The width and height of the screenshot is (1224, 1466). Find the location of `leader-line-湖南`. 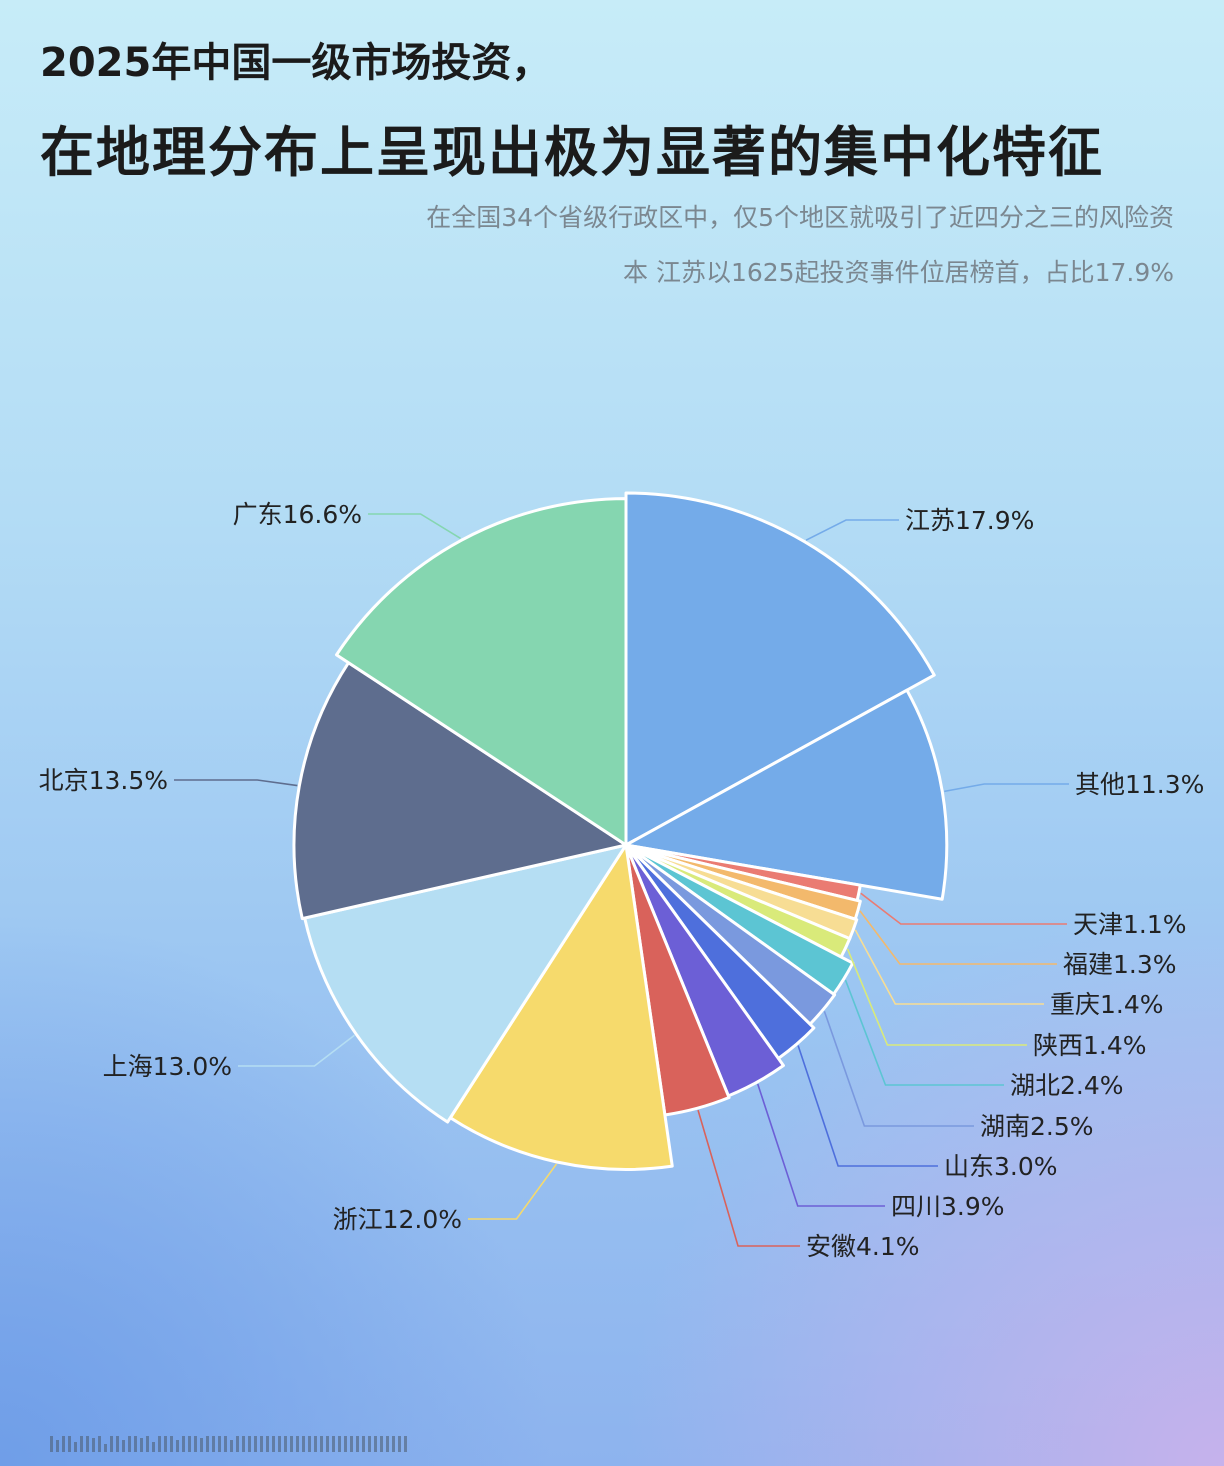

leader-line-湖南 is located at coordinates (898, 1068).